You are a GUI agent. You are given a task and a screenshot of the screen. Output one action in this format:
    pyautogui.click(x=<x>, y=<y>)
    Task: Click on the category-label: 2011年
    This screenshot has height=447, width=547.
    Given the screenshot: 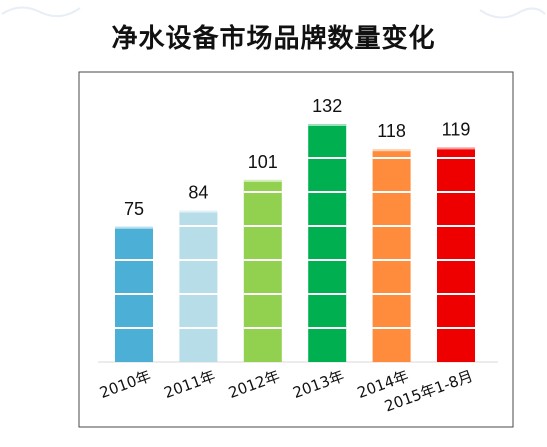 What is the action you would take?
    pyautogui.click(x=190, y=384)
    